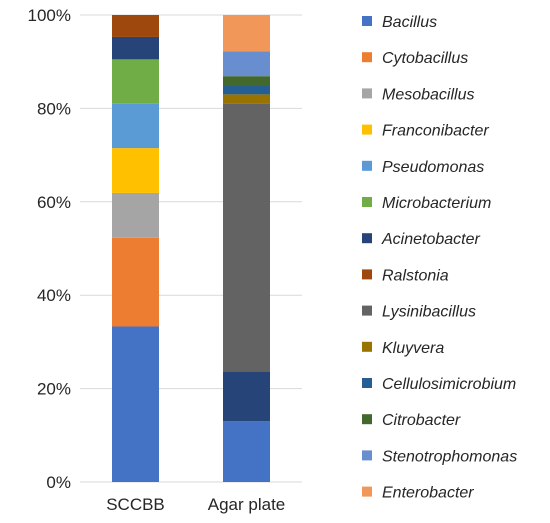 This screenshot has height=523, width=550. What do you see at coordinates (421, 420) in the screenshot?
I see `legend-label: Citrobacter` at bounding box center [421, 420].